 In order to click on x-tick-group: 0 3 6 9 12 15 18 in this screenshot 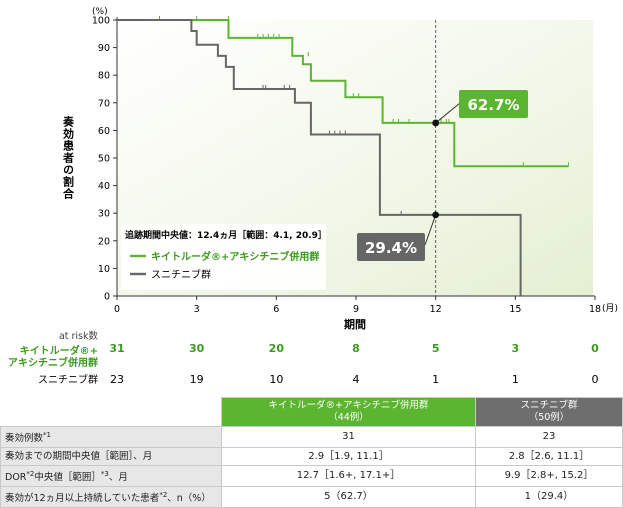, I will do `click(357, 305)`.